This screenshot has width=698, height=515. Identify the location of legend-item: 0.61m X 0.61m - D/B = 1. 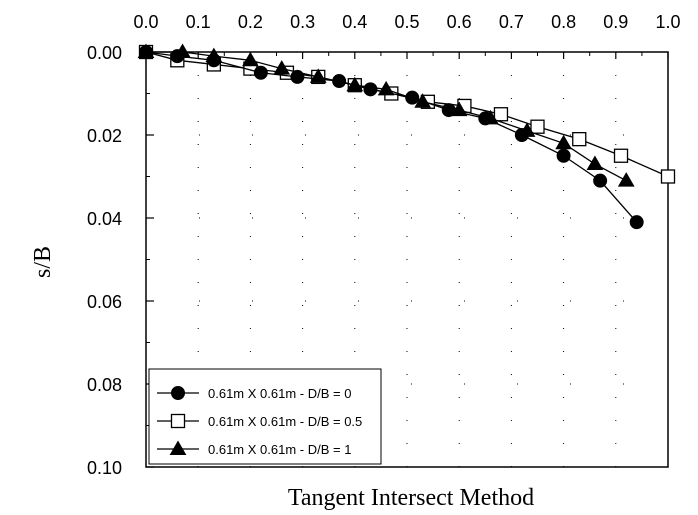
(254, 448).